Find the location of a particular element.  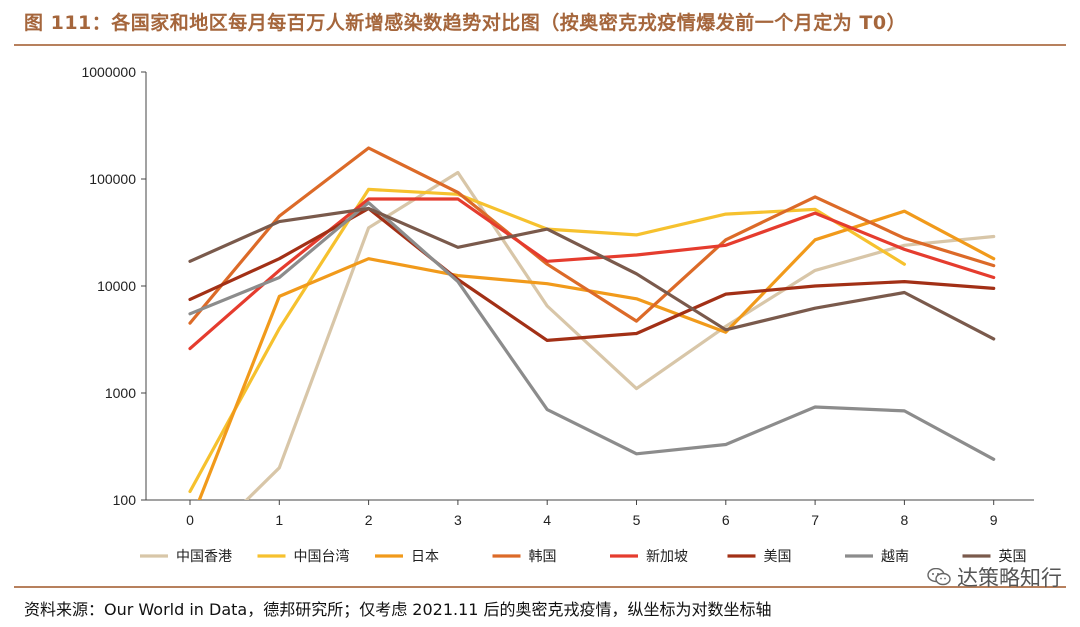

x-tick-label: 9 is located at coordinates (994, 520).